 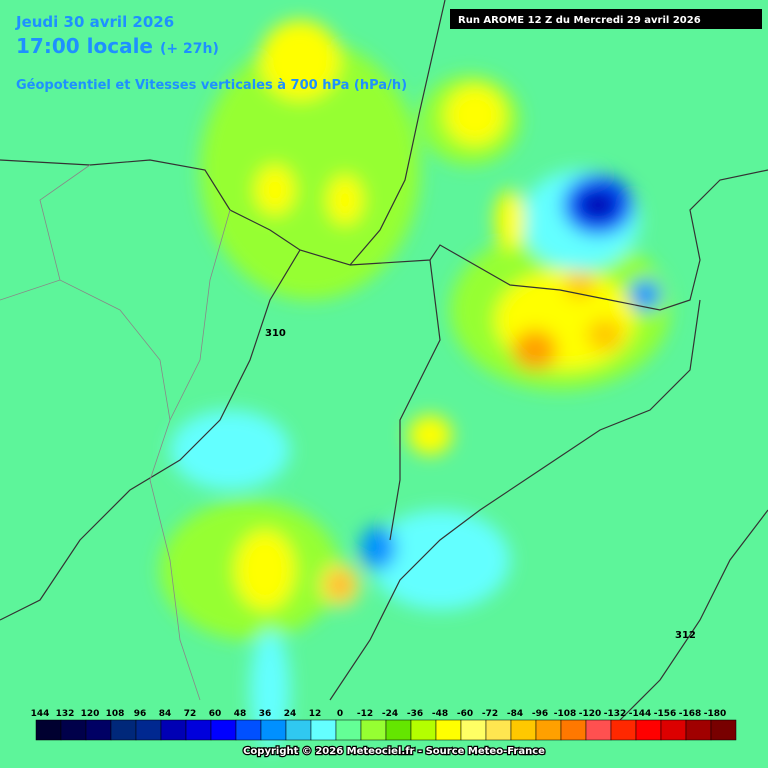 I want to click on legend-label: 60, so click(x=215, y=714).